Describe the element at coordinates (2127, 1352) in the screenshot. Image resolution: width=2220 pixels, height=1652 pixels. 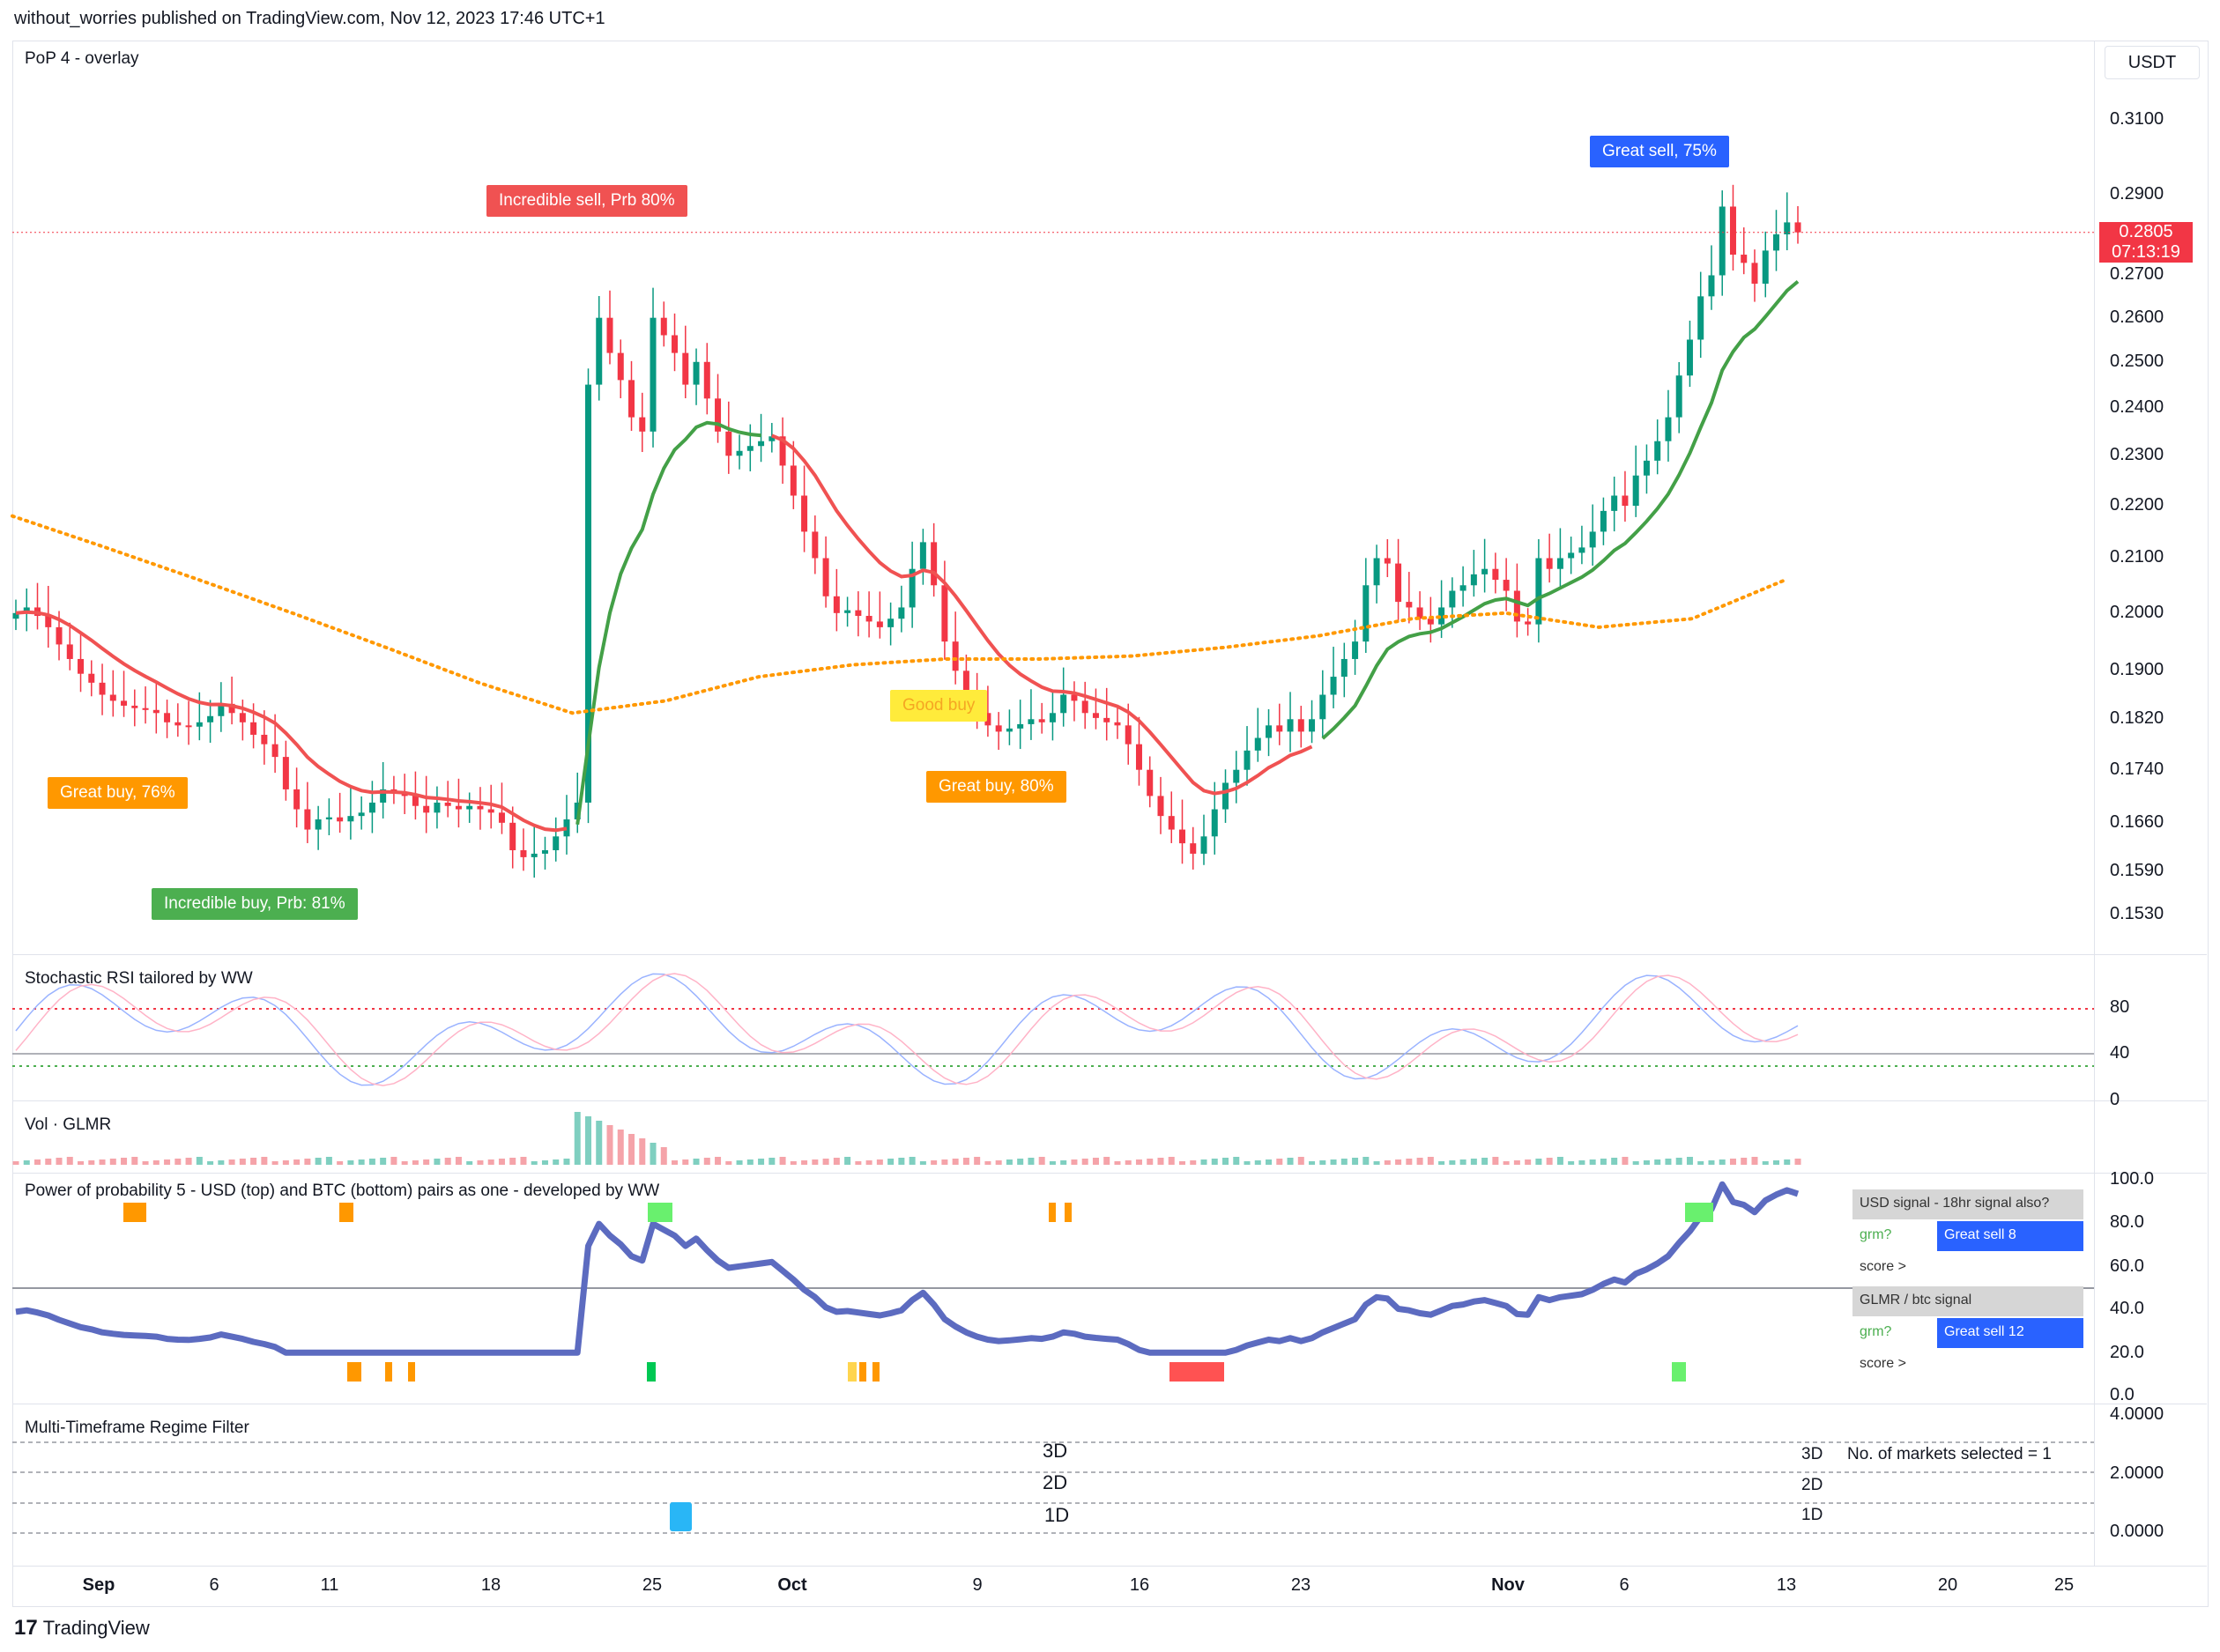
I see `pop-tick-label: 20.0` at that location.